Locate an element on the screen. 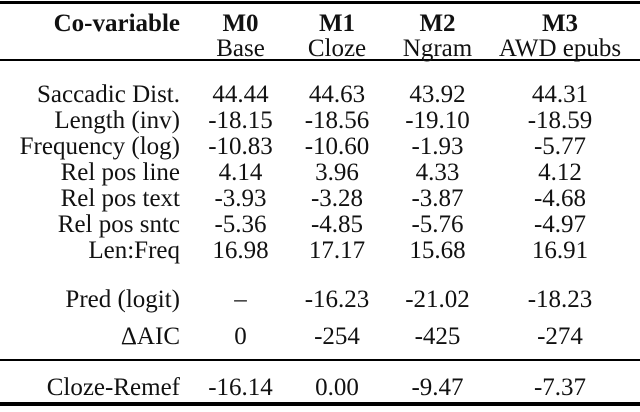 This screenshot has width=640, height=412. cell-value: -4.97 is located at coordinates (560, 224).